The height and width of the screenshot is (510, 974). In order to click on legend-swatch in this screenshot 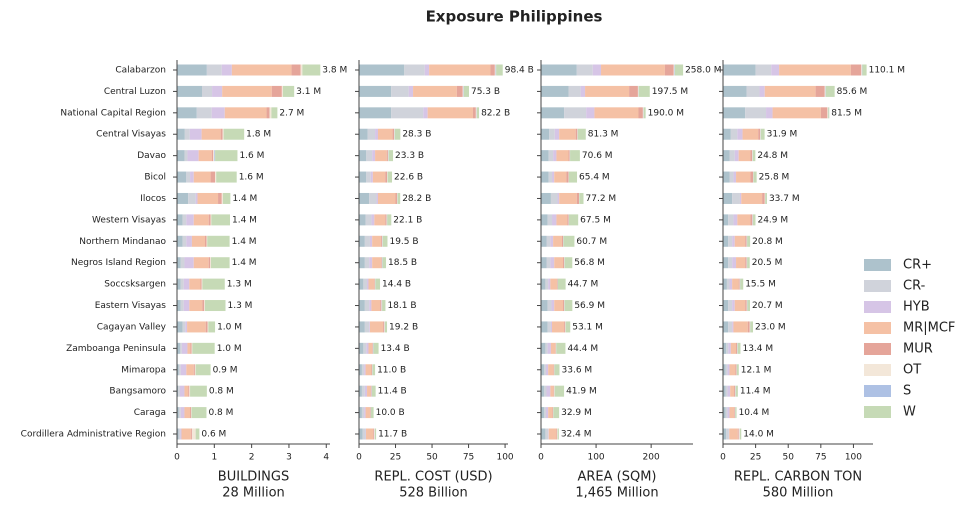, I will do `click(877, 307)`.